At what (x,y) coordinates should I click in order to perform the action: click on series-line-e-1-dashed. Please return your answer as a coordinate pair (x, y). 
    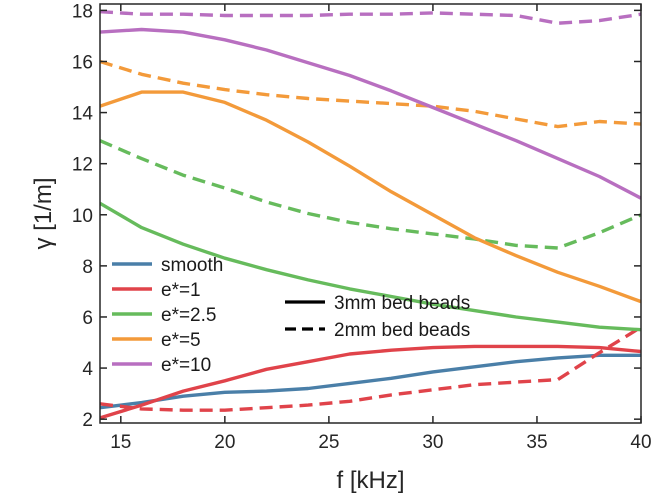
    Looking at the image, I should click on (370, 368).